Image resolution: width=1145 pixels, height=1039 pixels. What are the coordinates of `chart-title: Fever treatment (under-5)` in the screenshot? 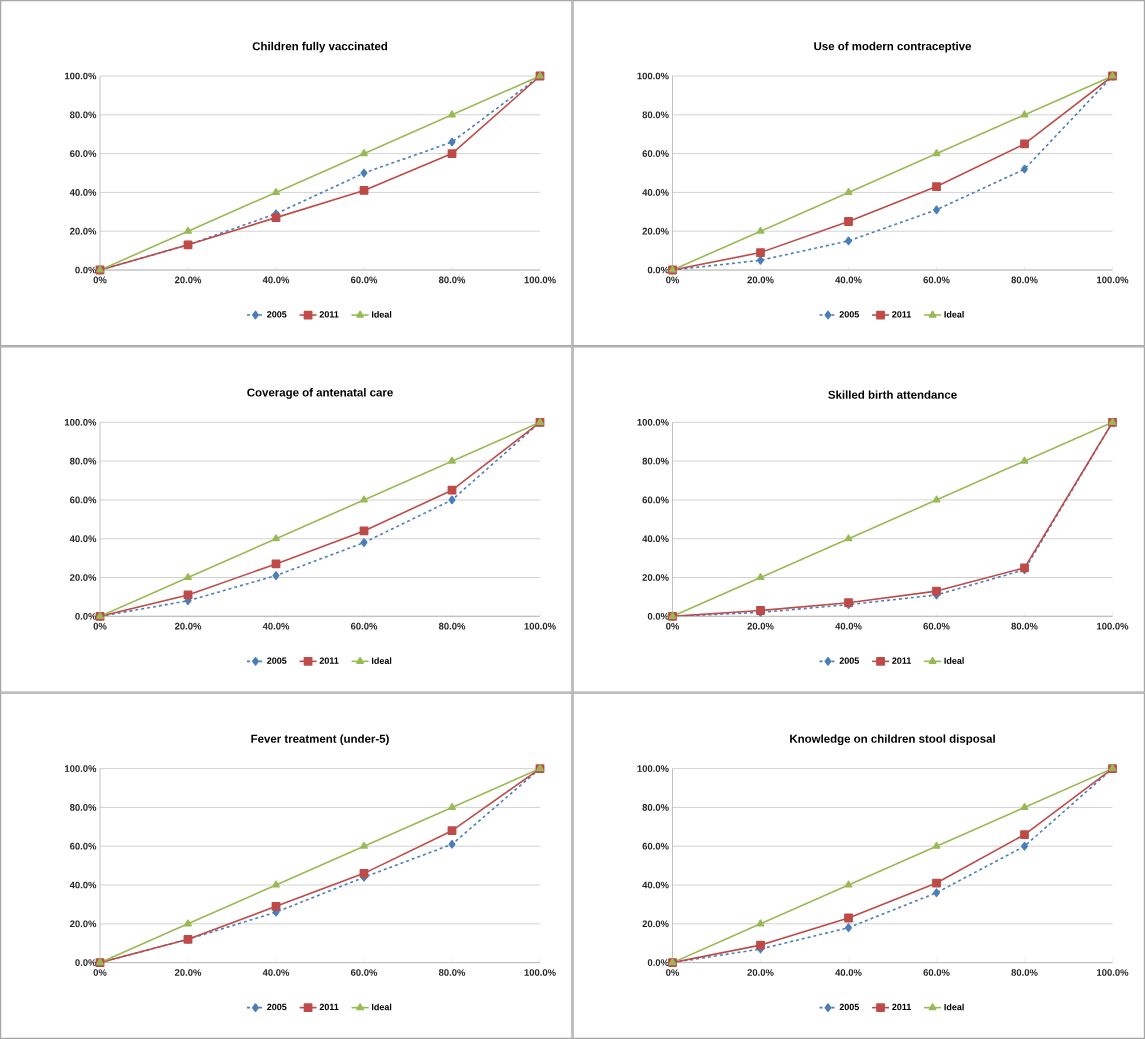 It's located at (320, 740).